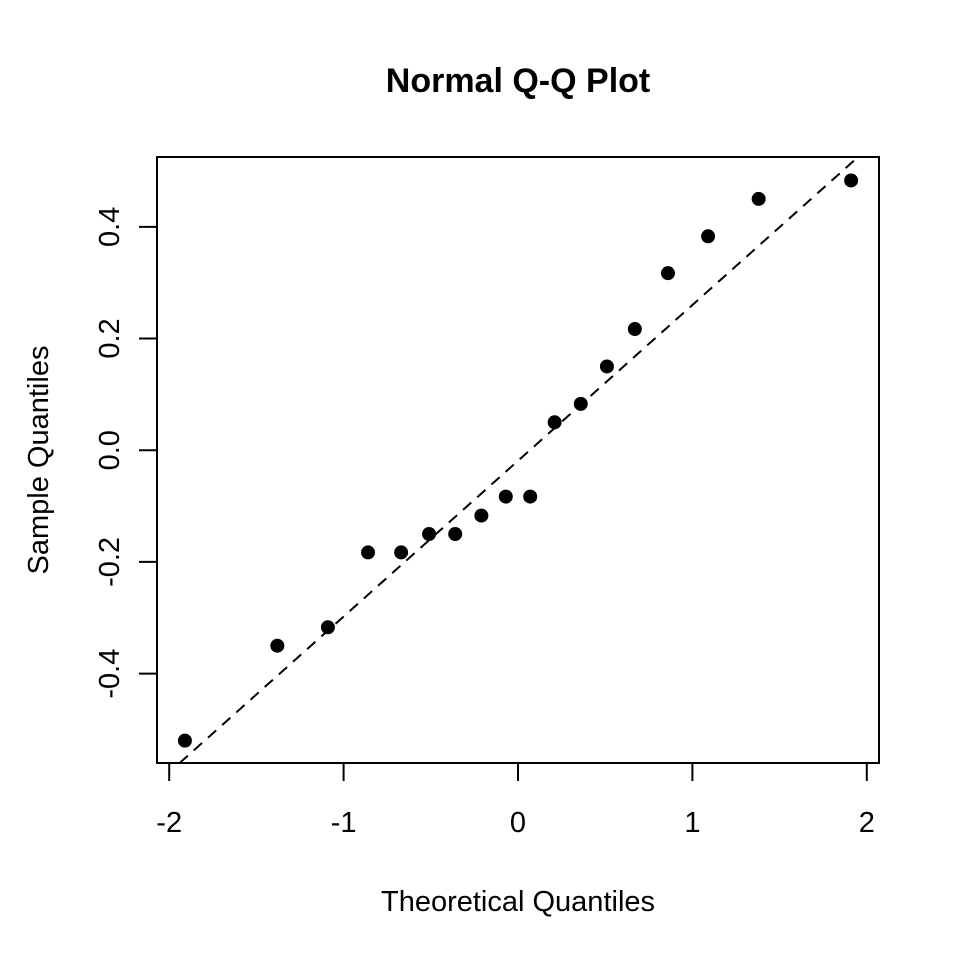  Describe the element at coordinates (39, 460) in the screenshot. I see `y-axis-label: Sample Quantiles` at that location.